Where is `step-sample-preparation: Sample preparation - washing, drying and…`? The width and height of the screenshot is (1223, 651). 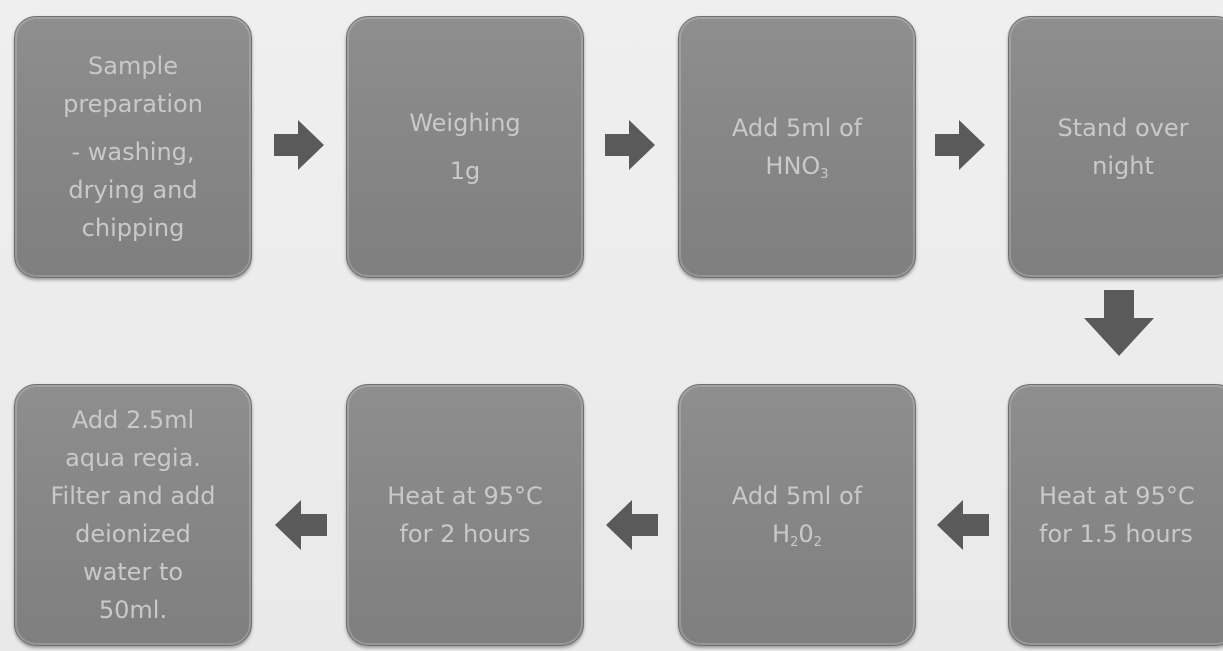 step-sample-preparation: Sample preparation - washing, drying and… is located at coordinates (133, 147).